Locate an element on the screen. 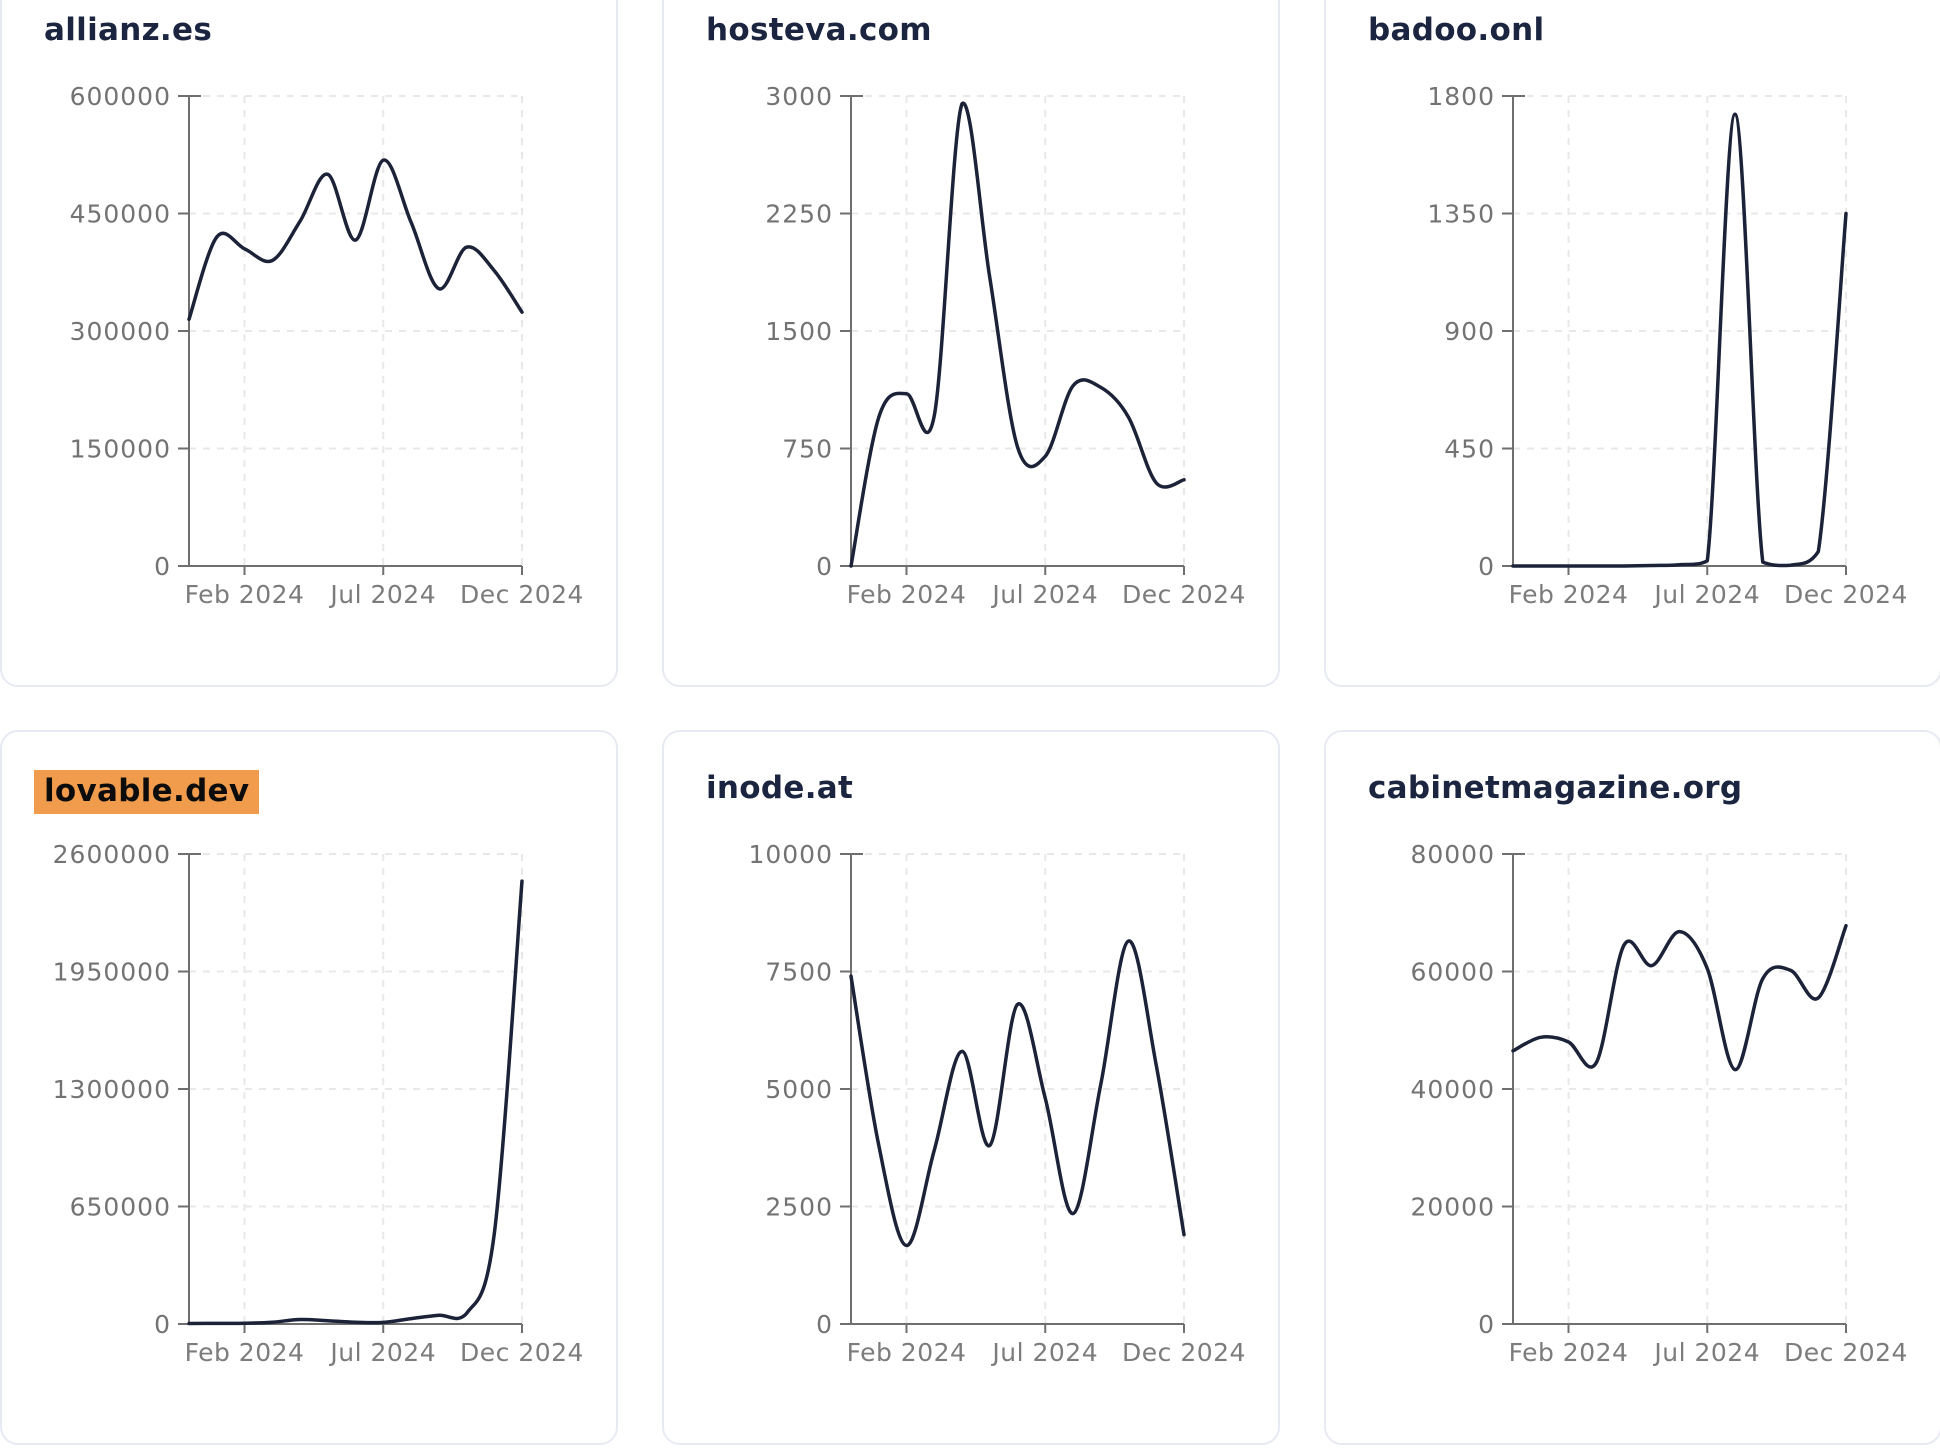  line-chart: 0 750 1500 2250 3000 Feb 2024 Jul 2024 Dec 2024 is located at coordinates (1005, 345).